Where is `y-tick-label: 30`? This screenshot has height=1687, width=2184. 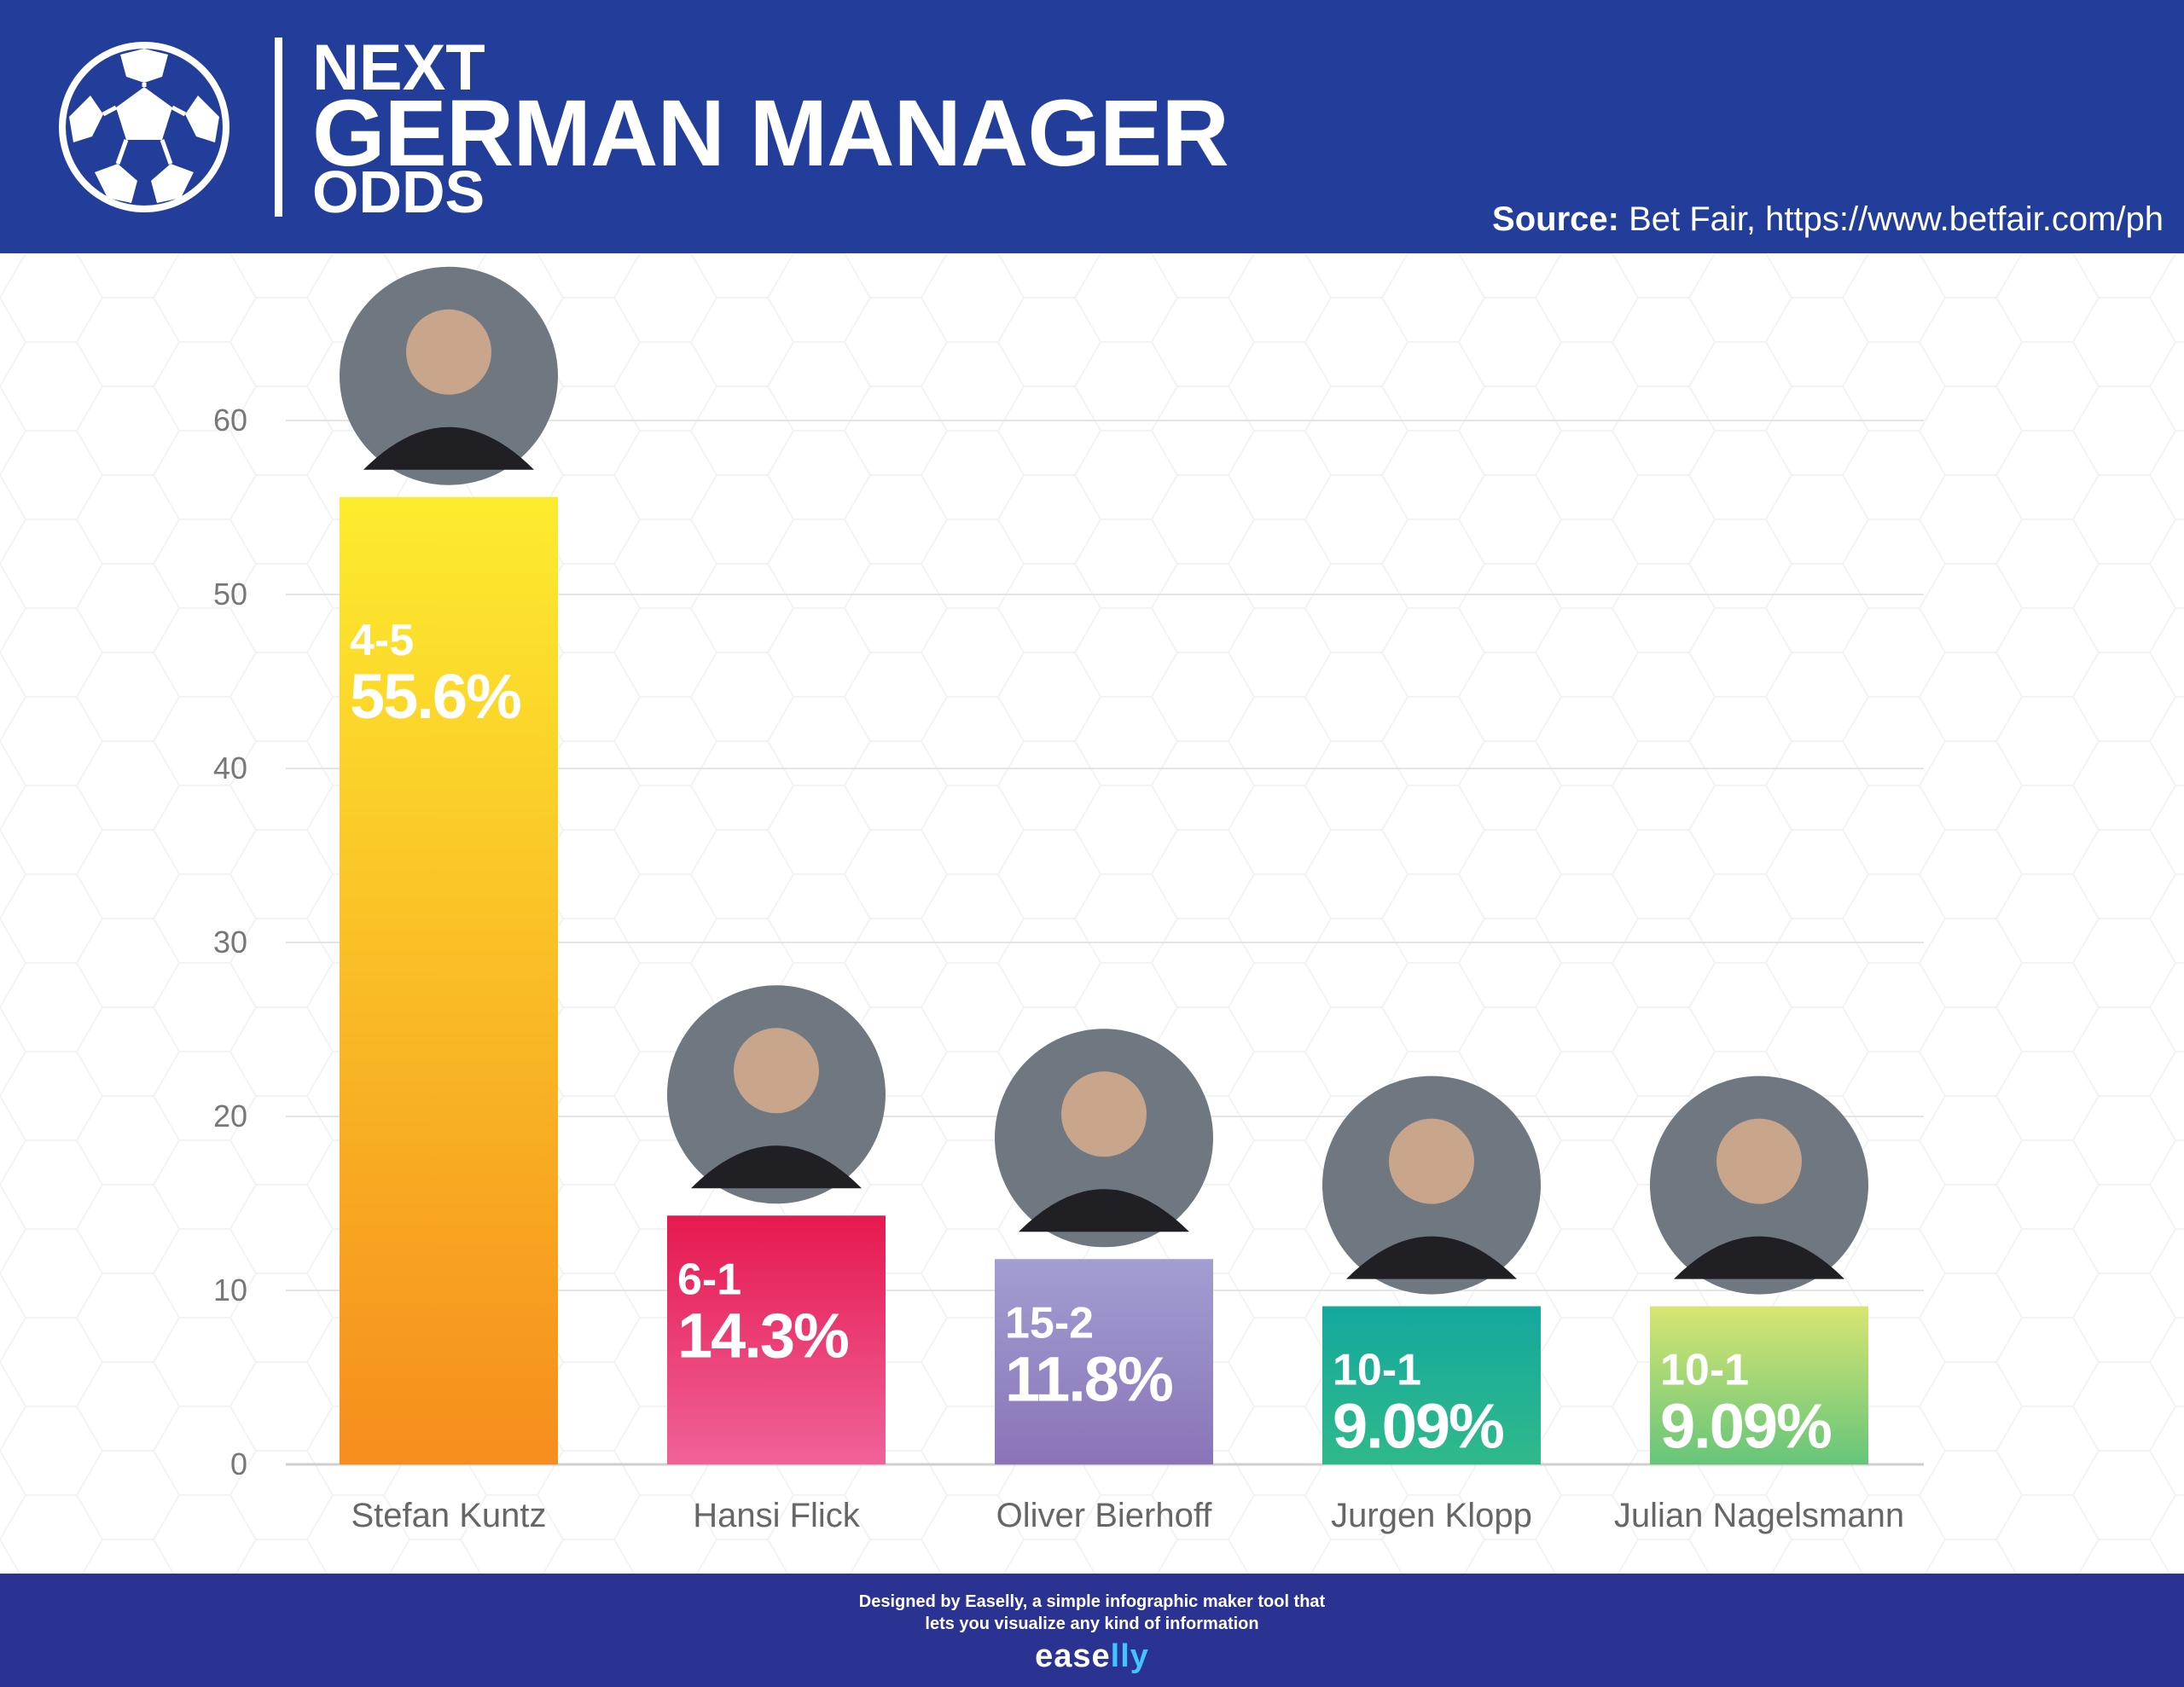
y-tick-label: 30 is located at coordinates (230, 942).